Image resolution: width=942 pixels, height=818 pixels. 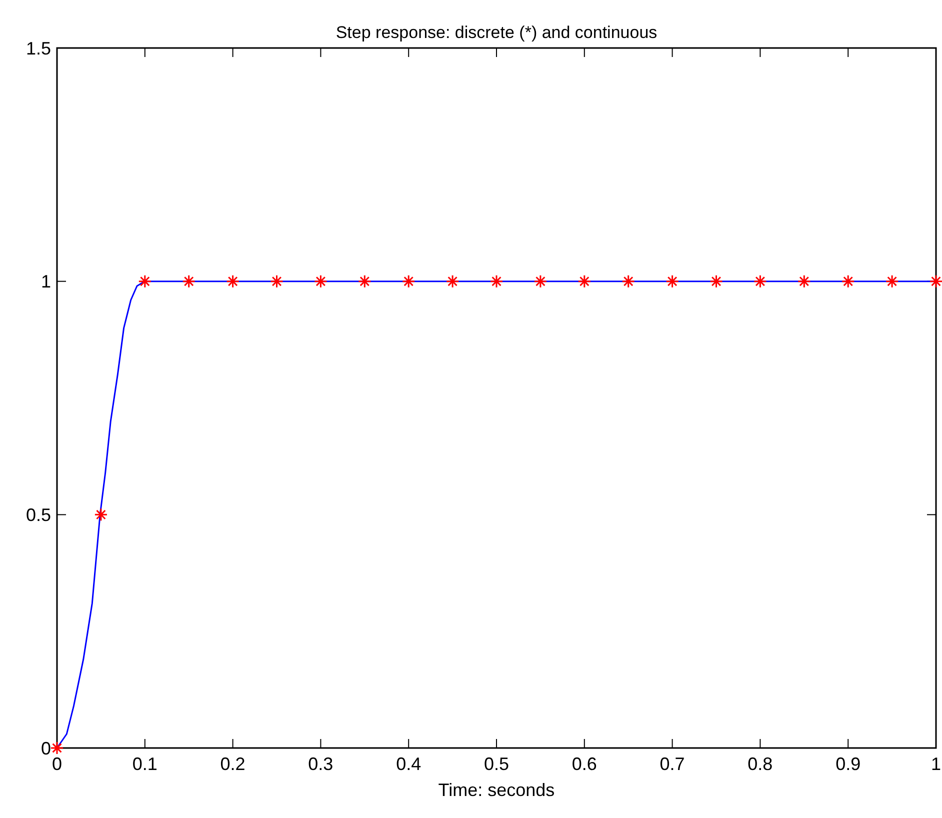 What do you see at coordinates (233, 764) in the screenshot?
I see `x-tick-label: 0.2` at bounding box center [233, 764].